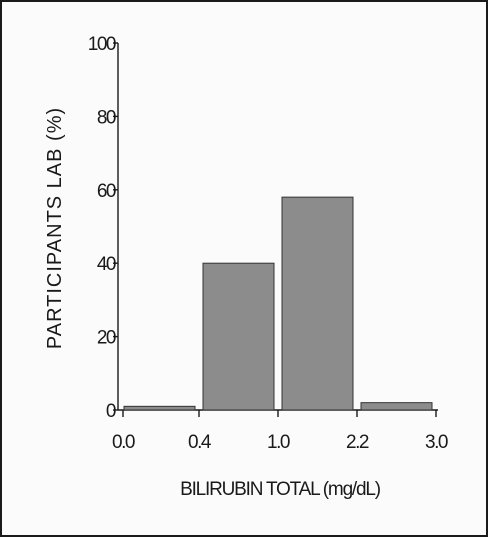  I want to click on bar-1.0-2.2, so click(317, 303).